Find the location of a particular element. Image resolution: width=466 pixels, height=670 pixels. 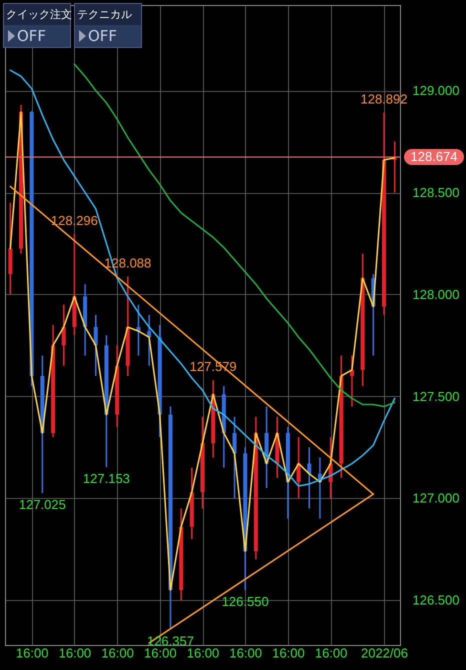

y-tick-label: 128.000 is located at coordinates (436, 294).